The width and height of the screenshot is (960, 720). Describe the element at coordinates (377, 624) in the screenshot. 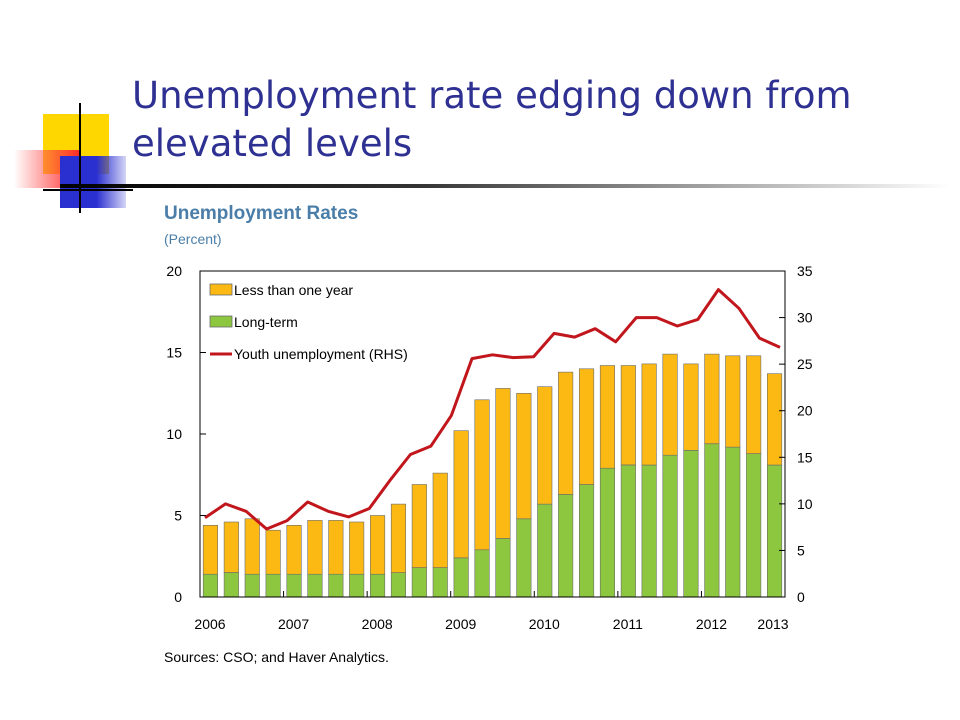

I see `x-tick-label: 2008` at that location.